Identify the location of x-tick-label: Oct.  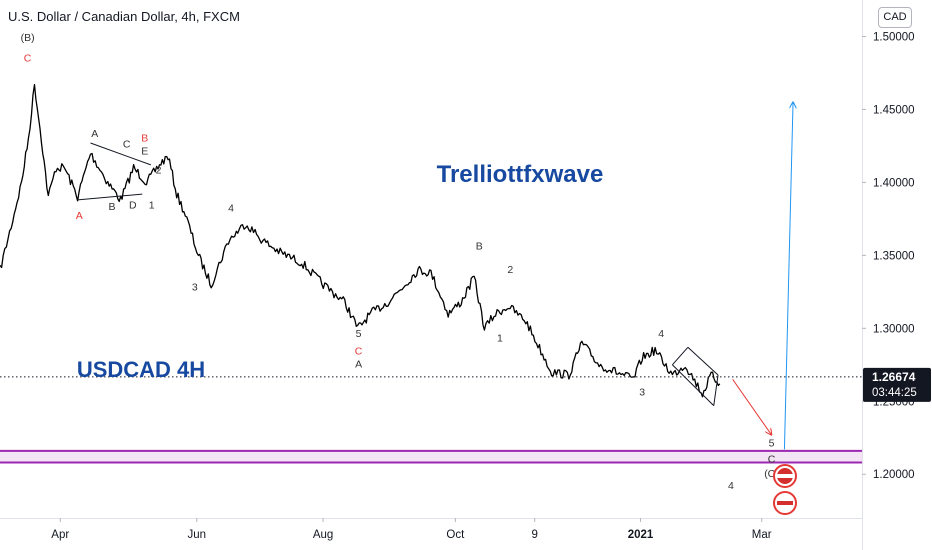
(455, 535).